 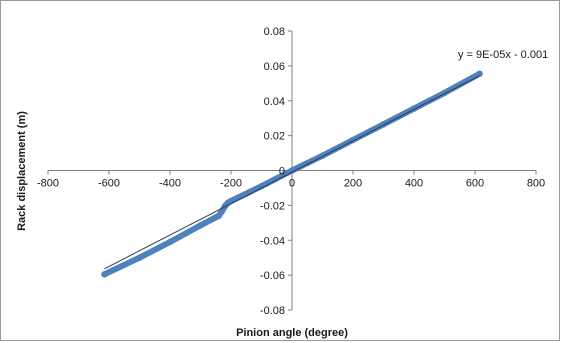 I want to click on y-tick-label: 0, so click(x=282, y=172).